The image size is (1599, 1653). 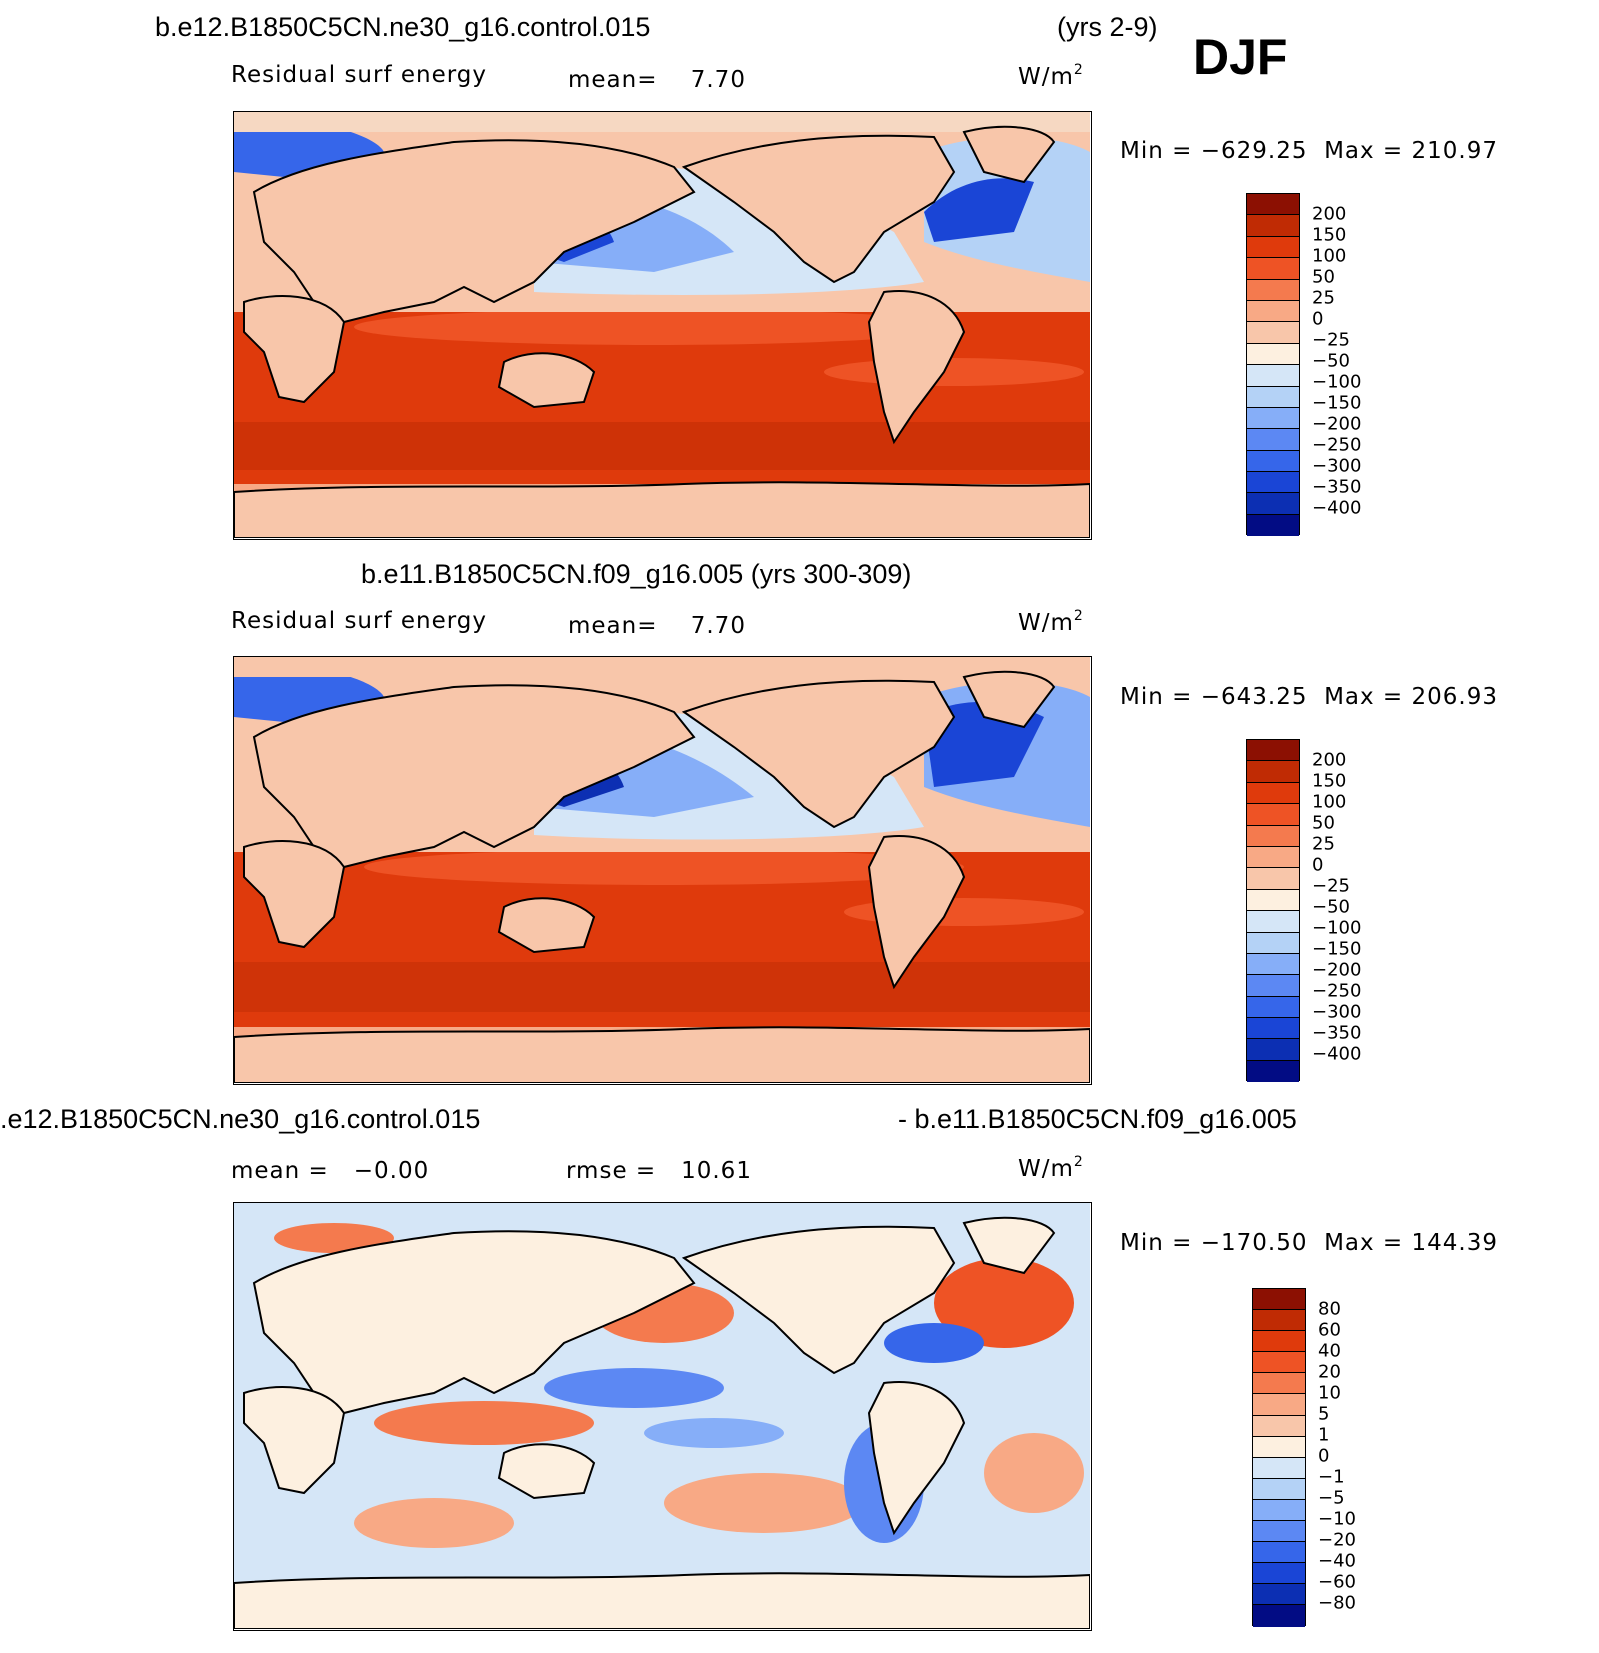 What do you see at coordinates (1279, 1457) in the screenshot?
I see `panel3-colorbar` at bounding box center [1279, 1457].